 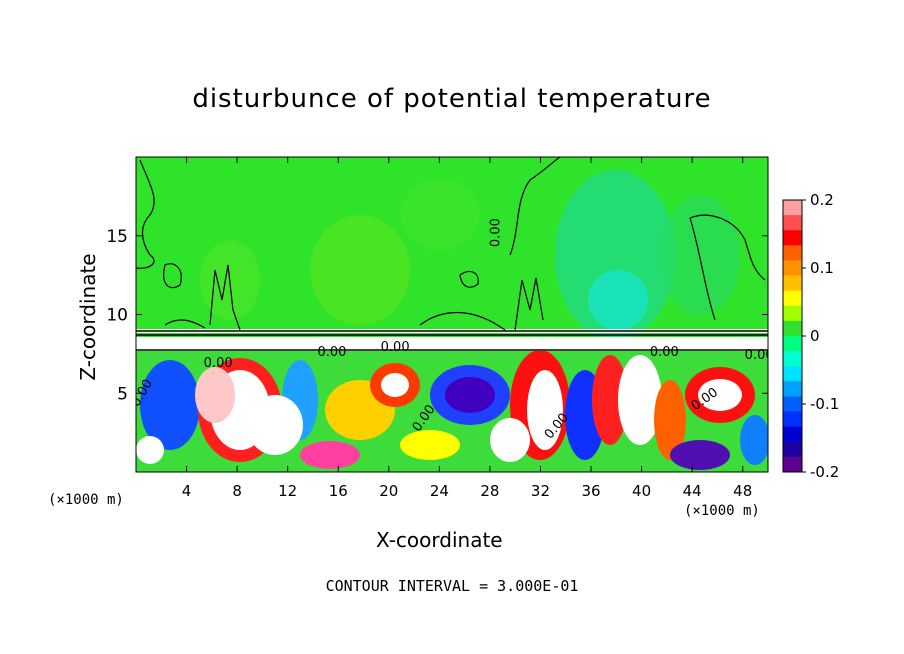 What do you see at coordinates (822, 200) in the screenshot?
I see `colorbar-tick-label: 0.2` at bounding box center [822, 200].